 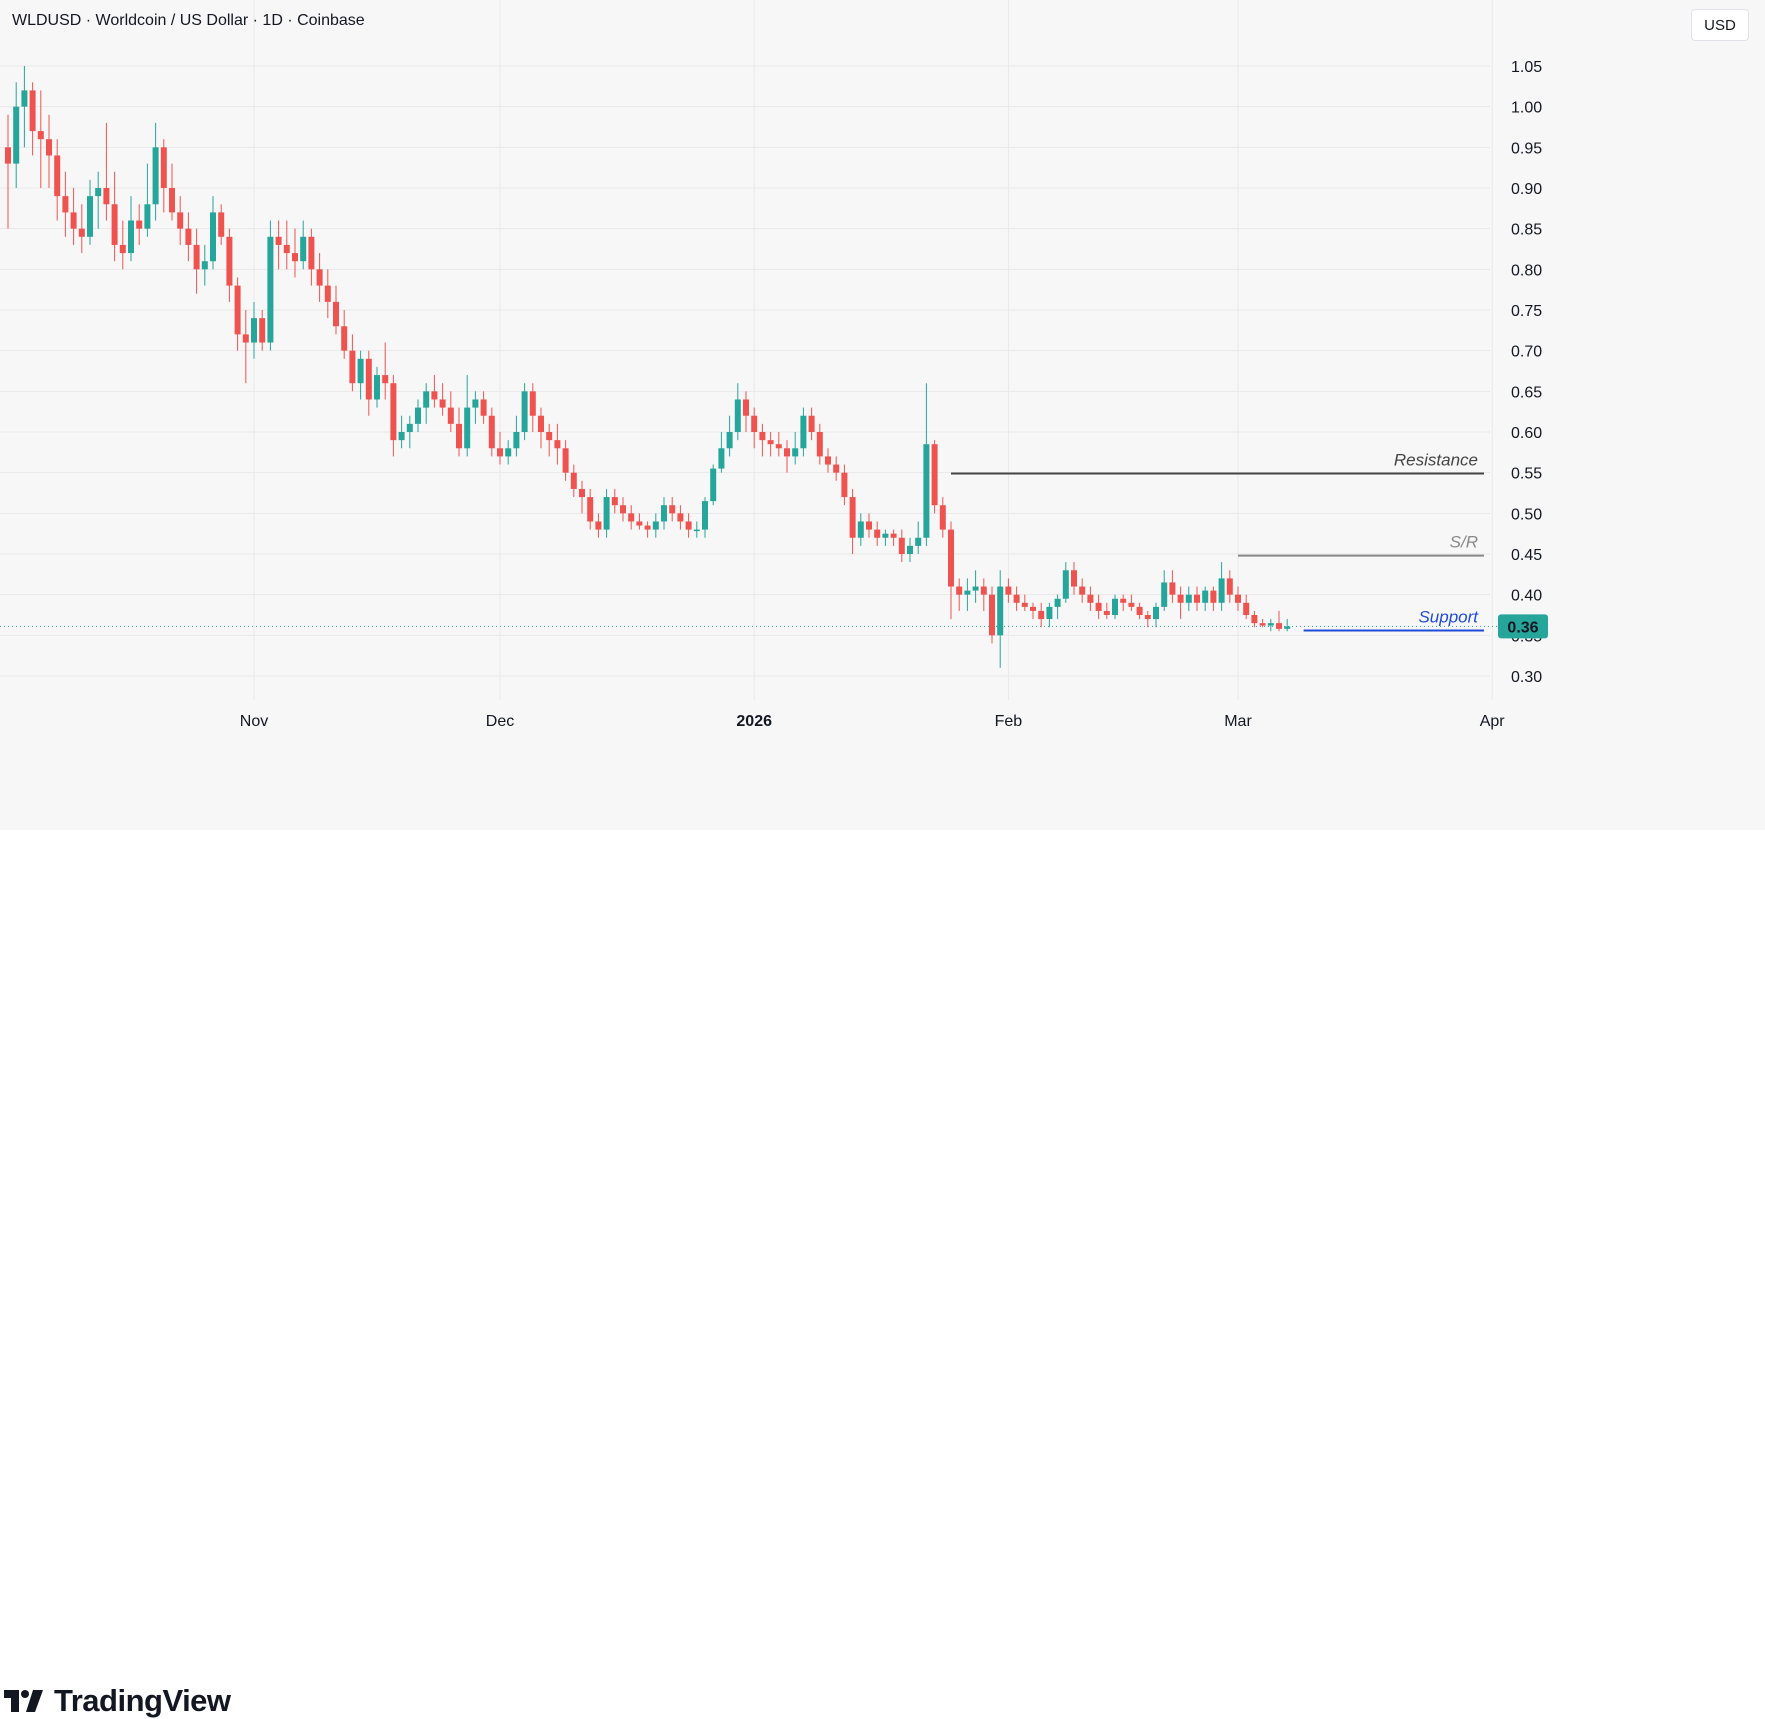 I want to click on last-price-badge, so click(x=1523, y=626).